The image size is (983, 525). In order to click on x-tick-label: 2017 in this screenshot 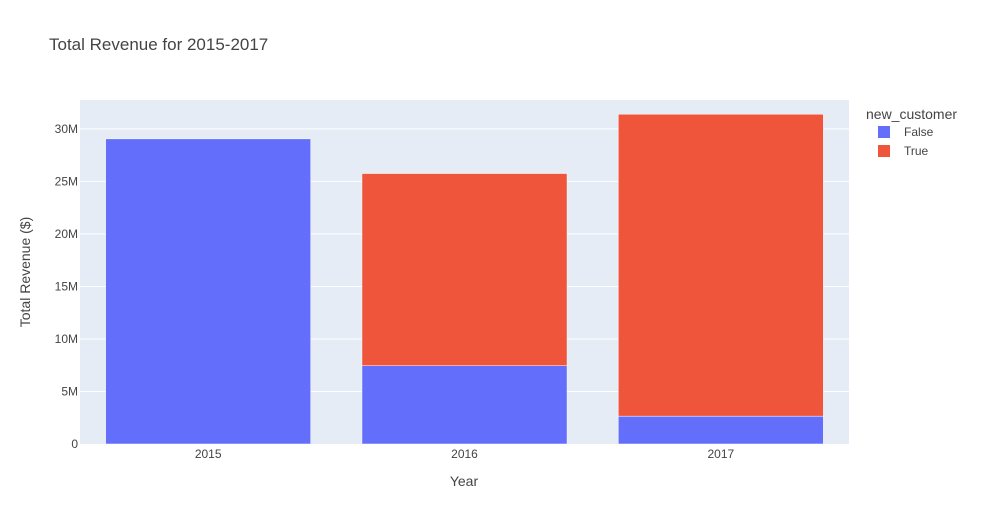, I will do `click(720, 454)`.